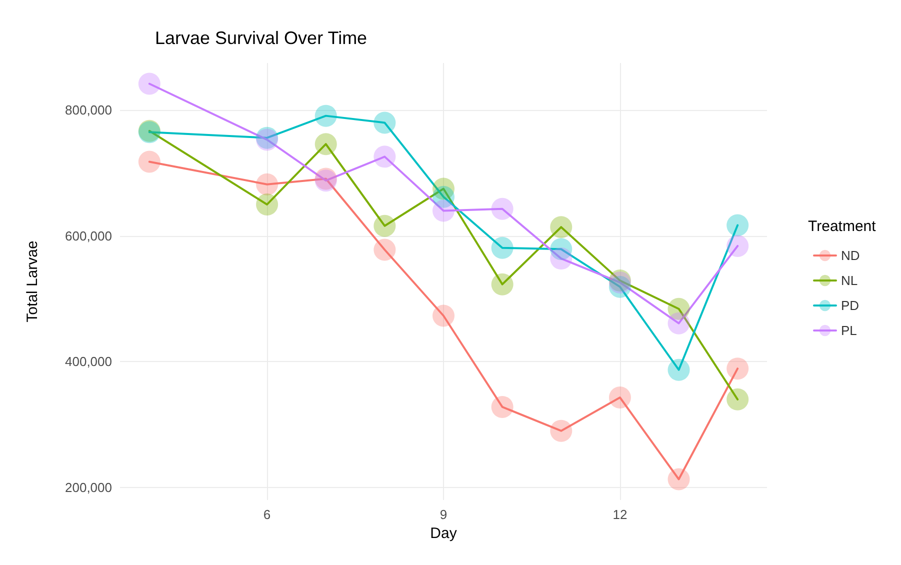 The height and width of the screenshot is (565, 901). What do you see at coordinates (261, 38) in the screenshot?
I see `chart-title: Larvae Survival Over Time` at bounding box center [261, 38].